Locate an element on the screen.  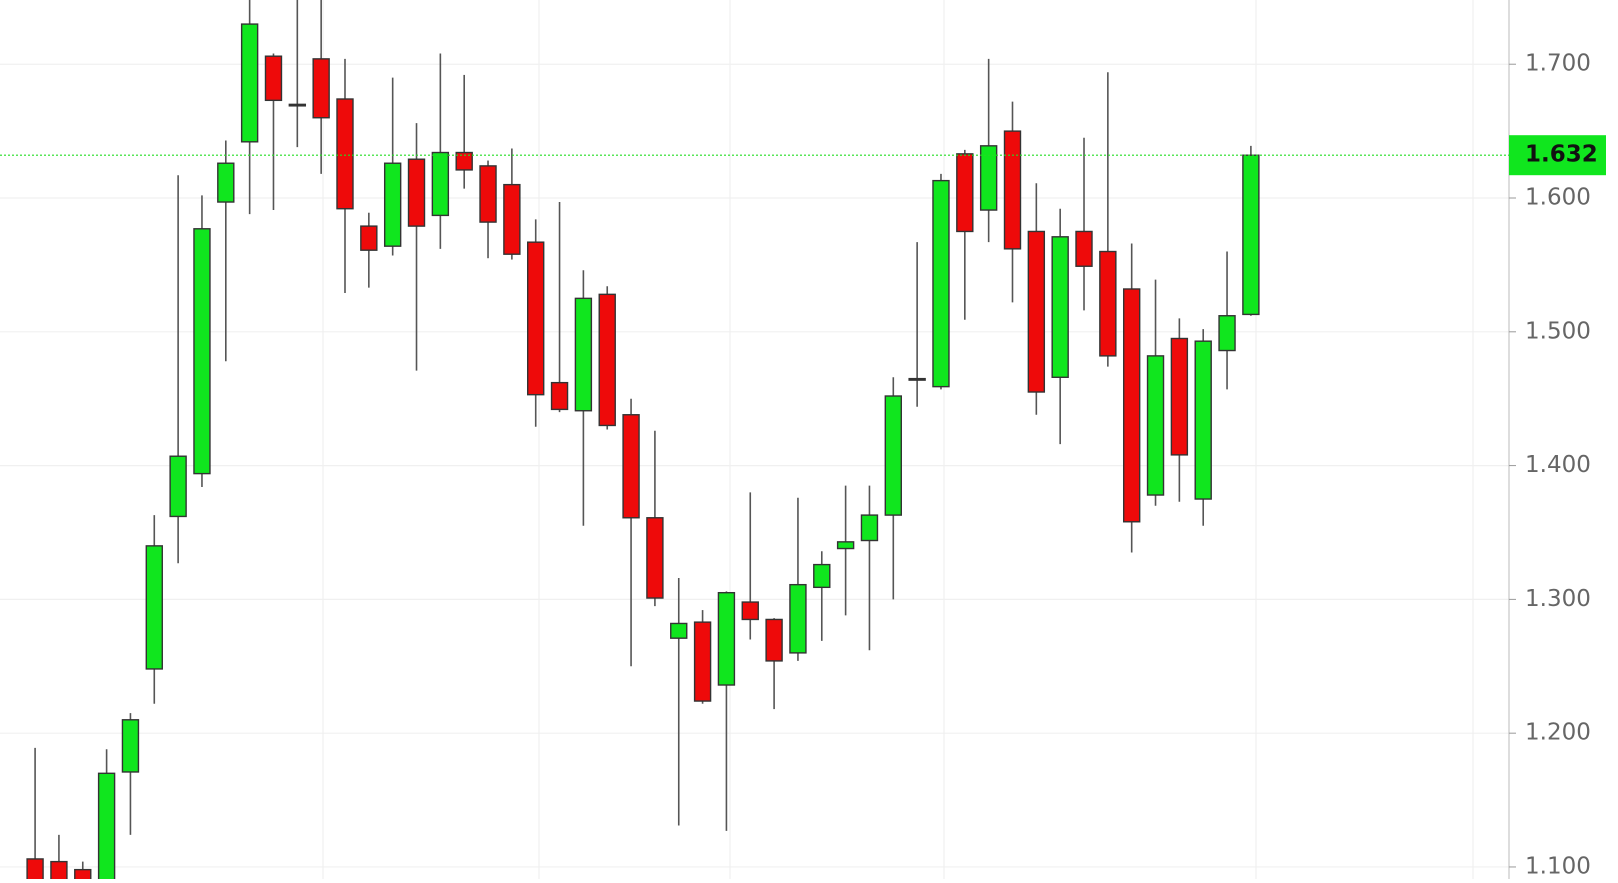
y-tick-label: 1.700 is located at coordinates (1558, 64).